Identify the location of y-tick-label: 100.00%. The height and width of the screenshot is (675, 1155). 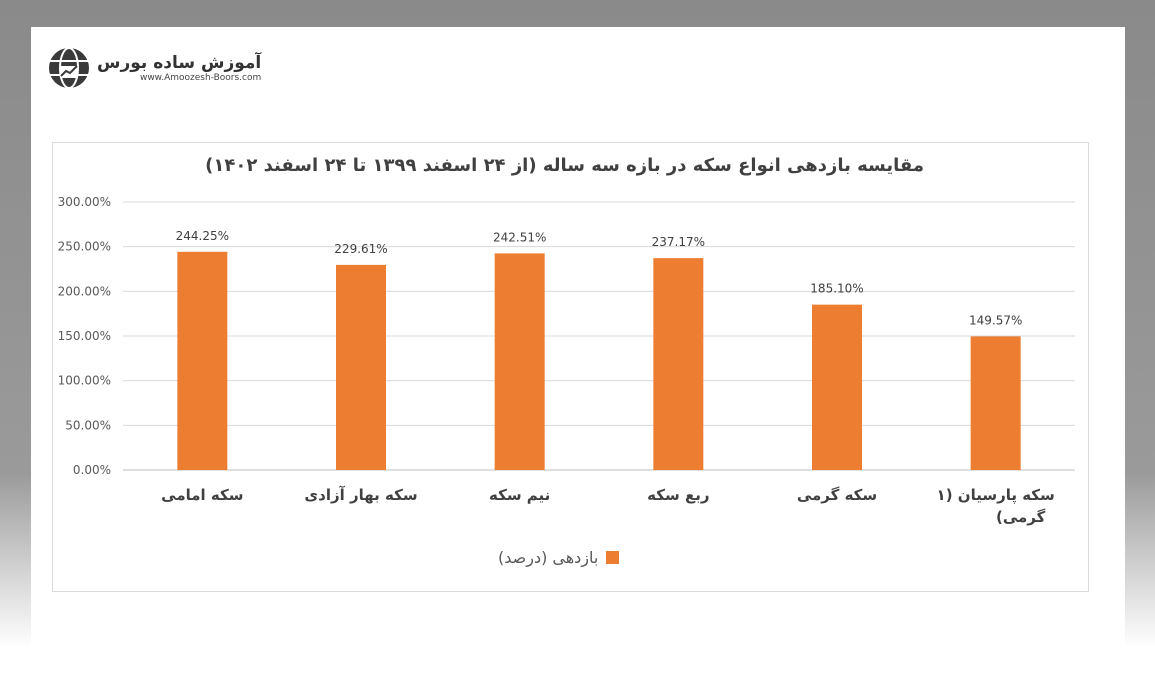
(84, 381).